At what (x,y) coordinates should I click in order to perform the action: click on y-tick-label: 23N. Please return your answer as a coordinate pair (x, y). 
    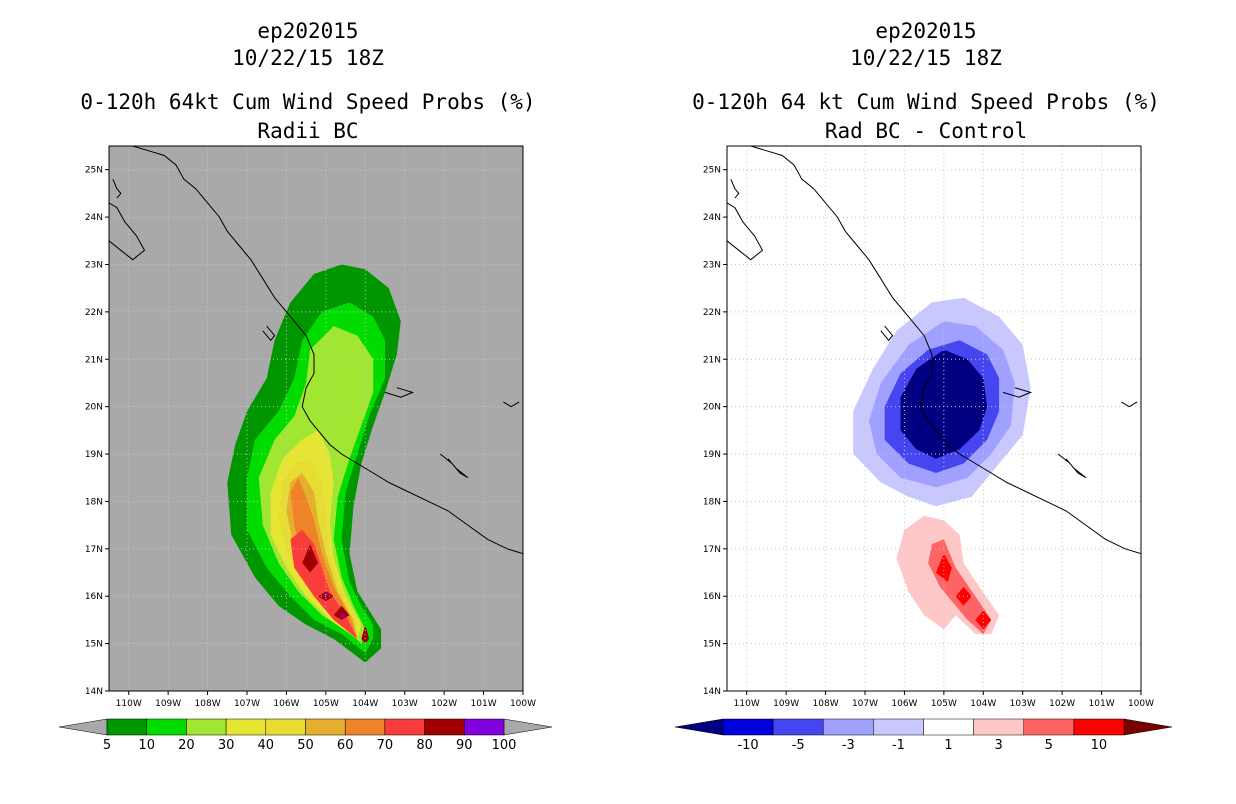
    Looking at the image, I should click on (94, 265).